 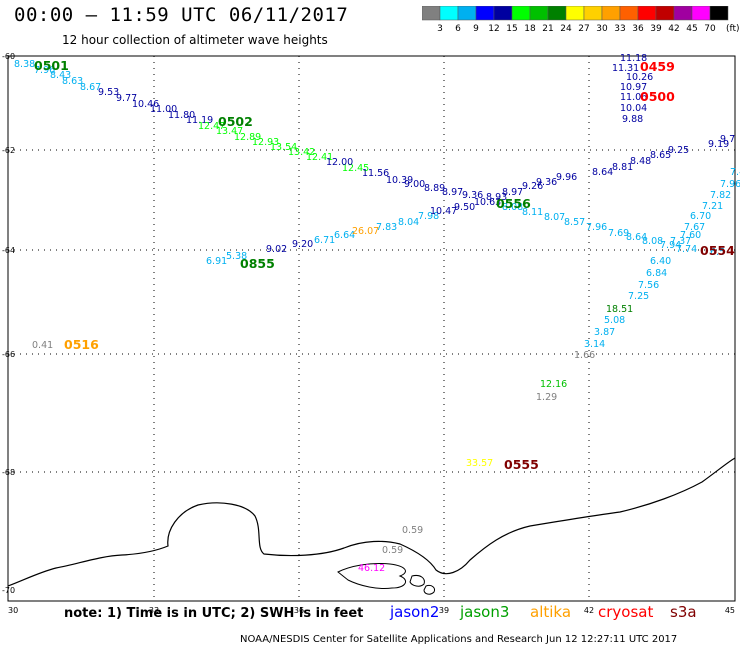 I want to click on wave-height-value: 26.07, so click(x=365, y=231).